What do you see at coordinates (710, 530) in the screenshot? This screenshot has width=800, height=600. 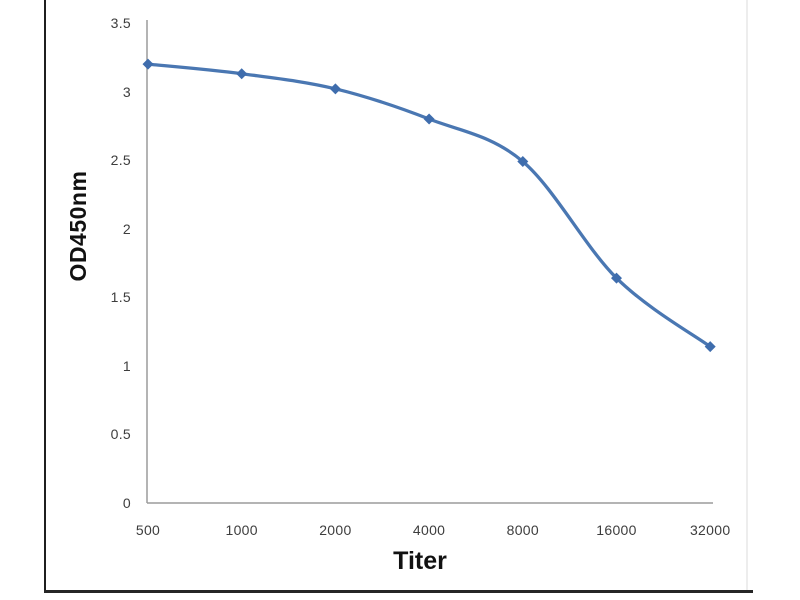 I see `x-axis-tick-label: 32000` at bounding box center [710, 530].